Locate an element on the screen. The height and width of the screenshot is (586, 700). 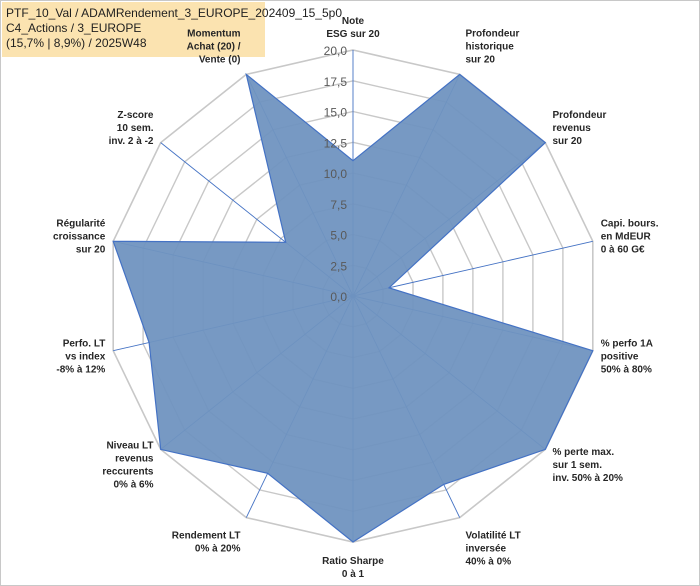
axis-label-line: 0 à 60 G€ is located at coordinates (623, 249).